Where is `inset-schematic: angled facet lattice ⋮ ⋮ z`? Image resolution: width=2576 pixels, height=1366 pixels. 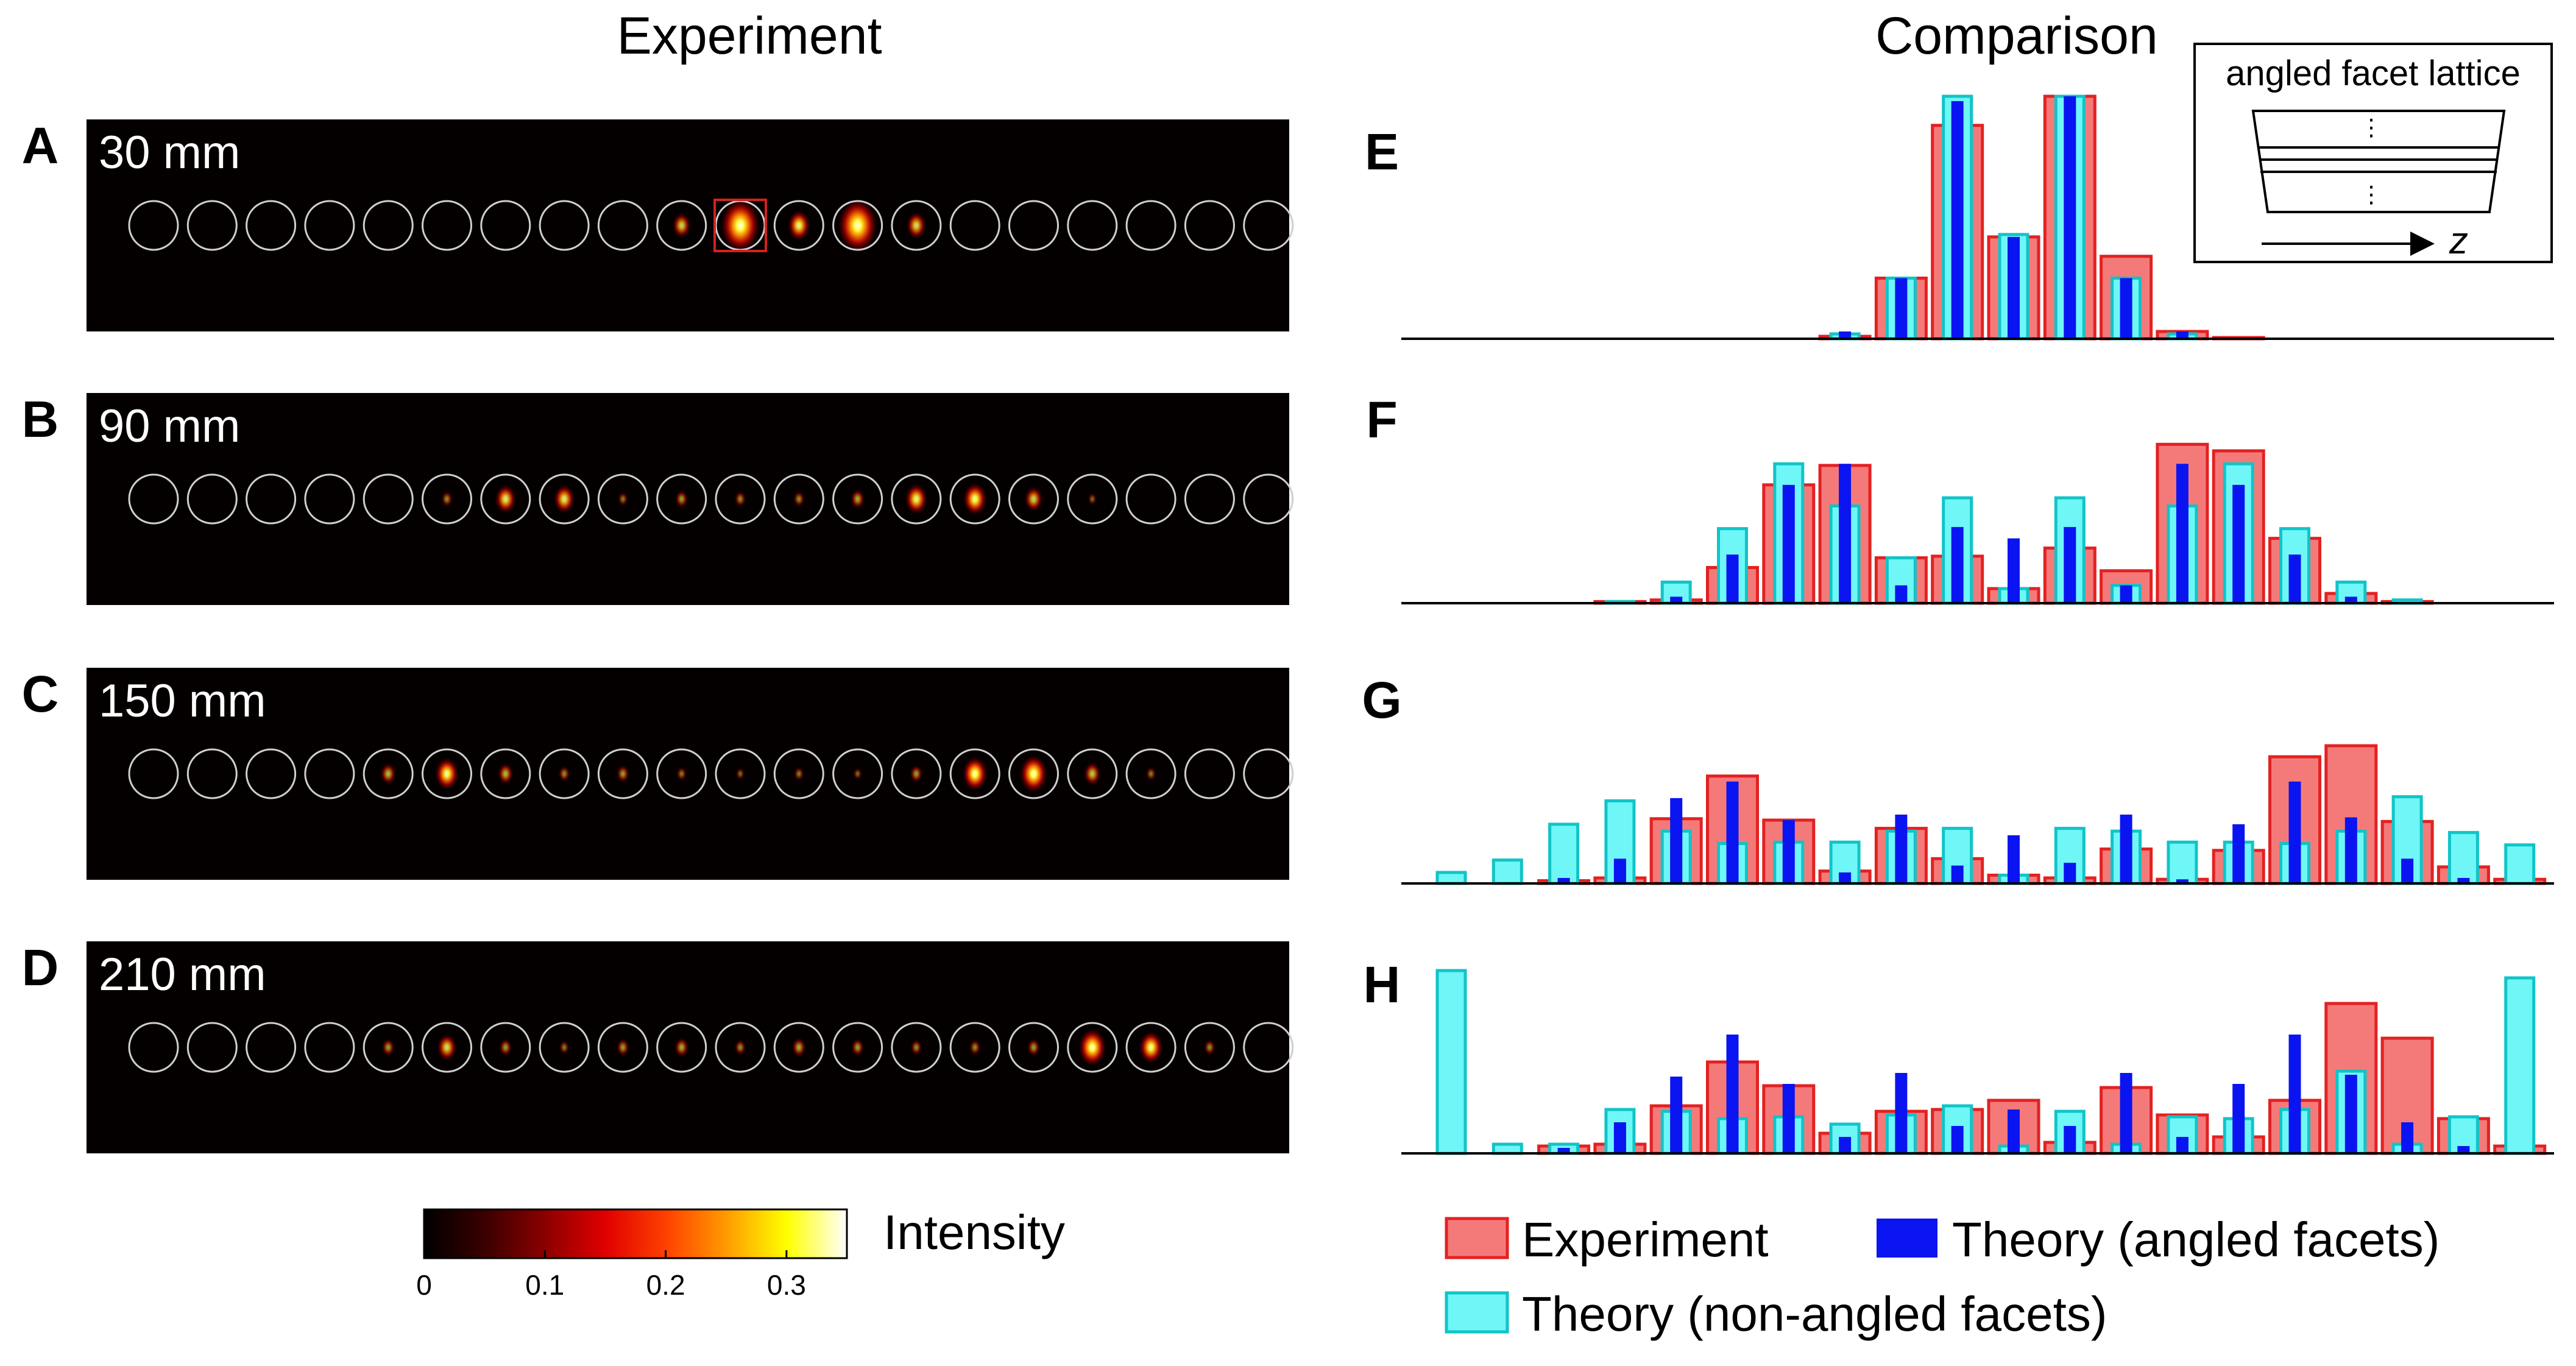
inset-schematic: angled facet lattice ⋮ ⋮ z is located at coordinates (2373, 153).